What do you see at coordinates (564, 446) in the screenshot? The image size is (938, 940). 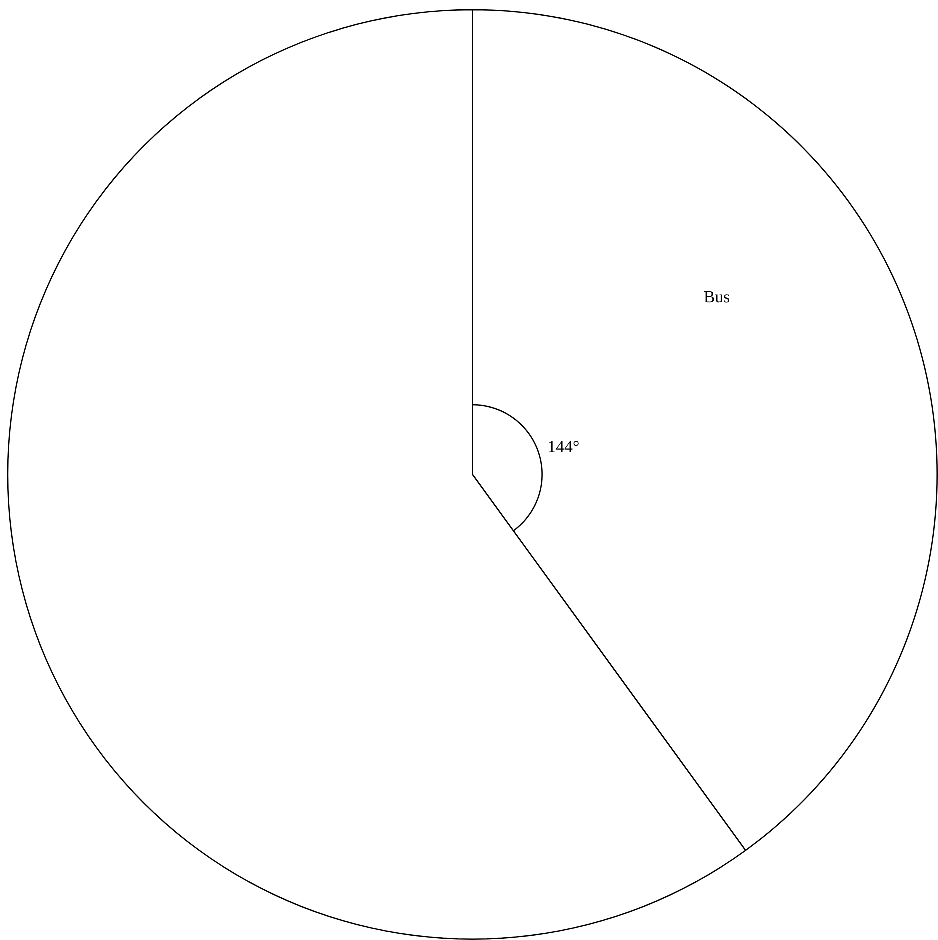 I see `text: 144°` at bounding box center [564, 446].